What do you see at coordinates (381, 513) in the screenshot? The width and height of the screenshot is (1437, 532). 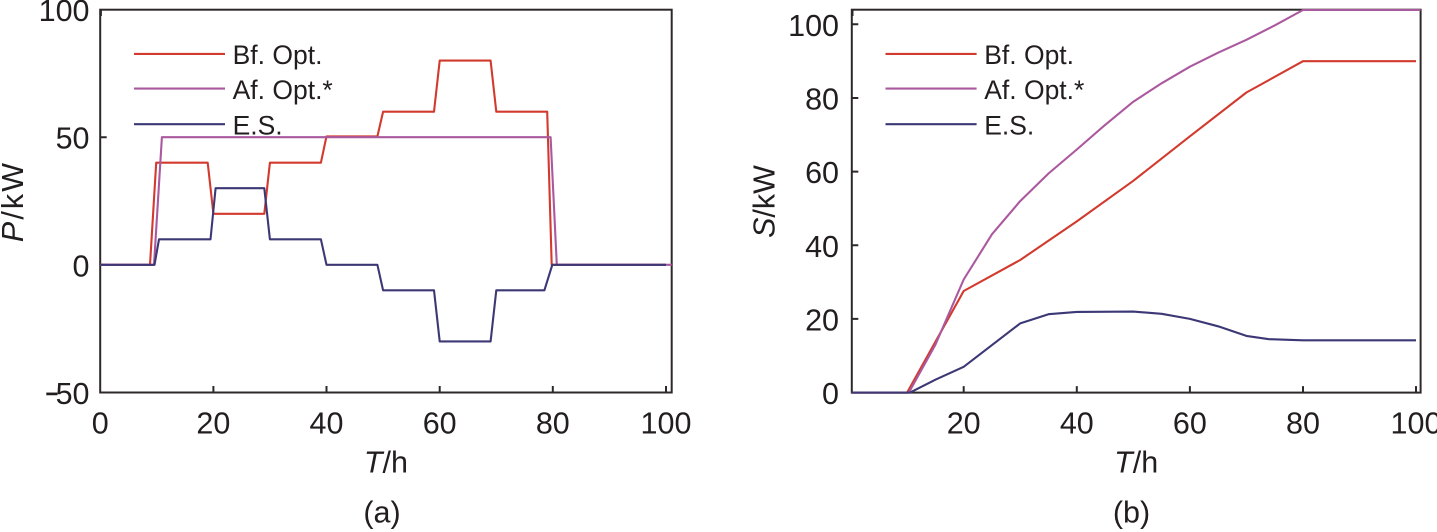 I see `svg-text: (a)` at bounding box center [381, 513].